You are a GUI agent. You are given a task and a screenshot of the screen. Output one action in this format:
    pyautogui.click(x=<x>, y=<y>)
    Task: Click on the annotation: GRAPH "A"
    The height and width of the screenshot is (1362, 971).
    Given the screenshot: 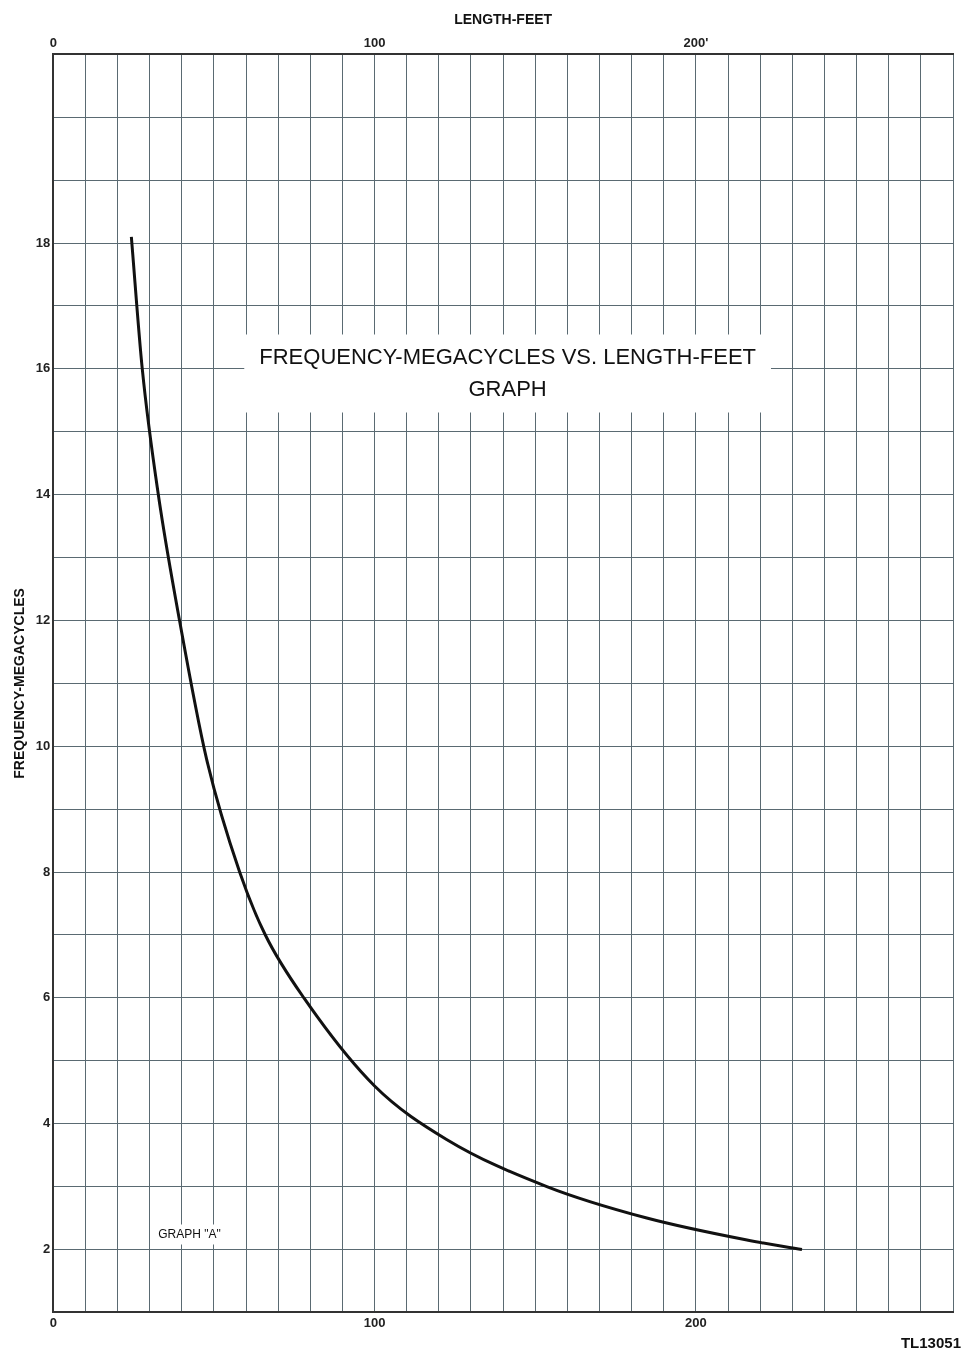 What is the action you would take?
    pyautogui.click(x=189, y=1233)
    